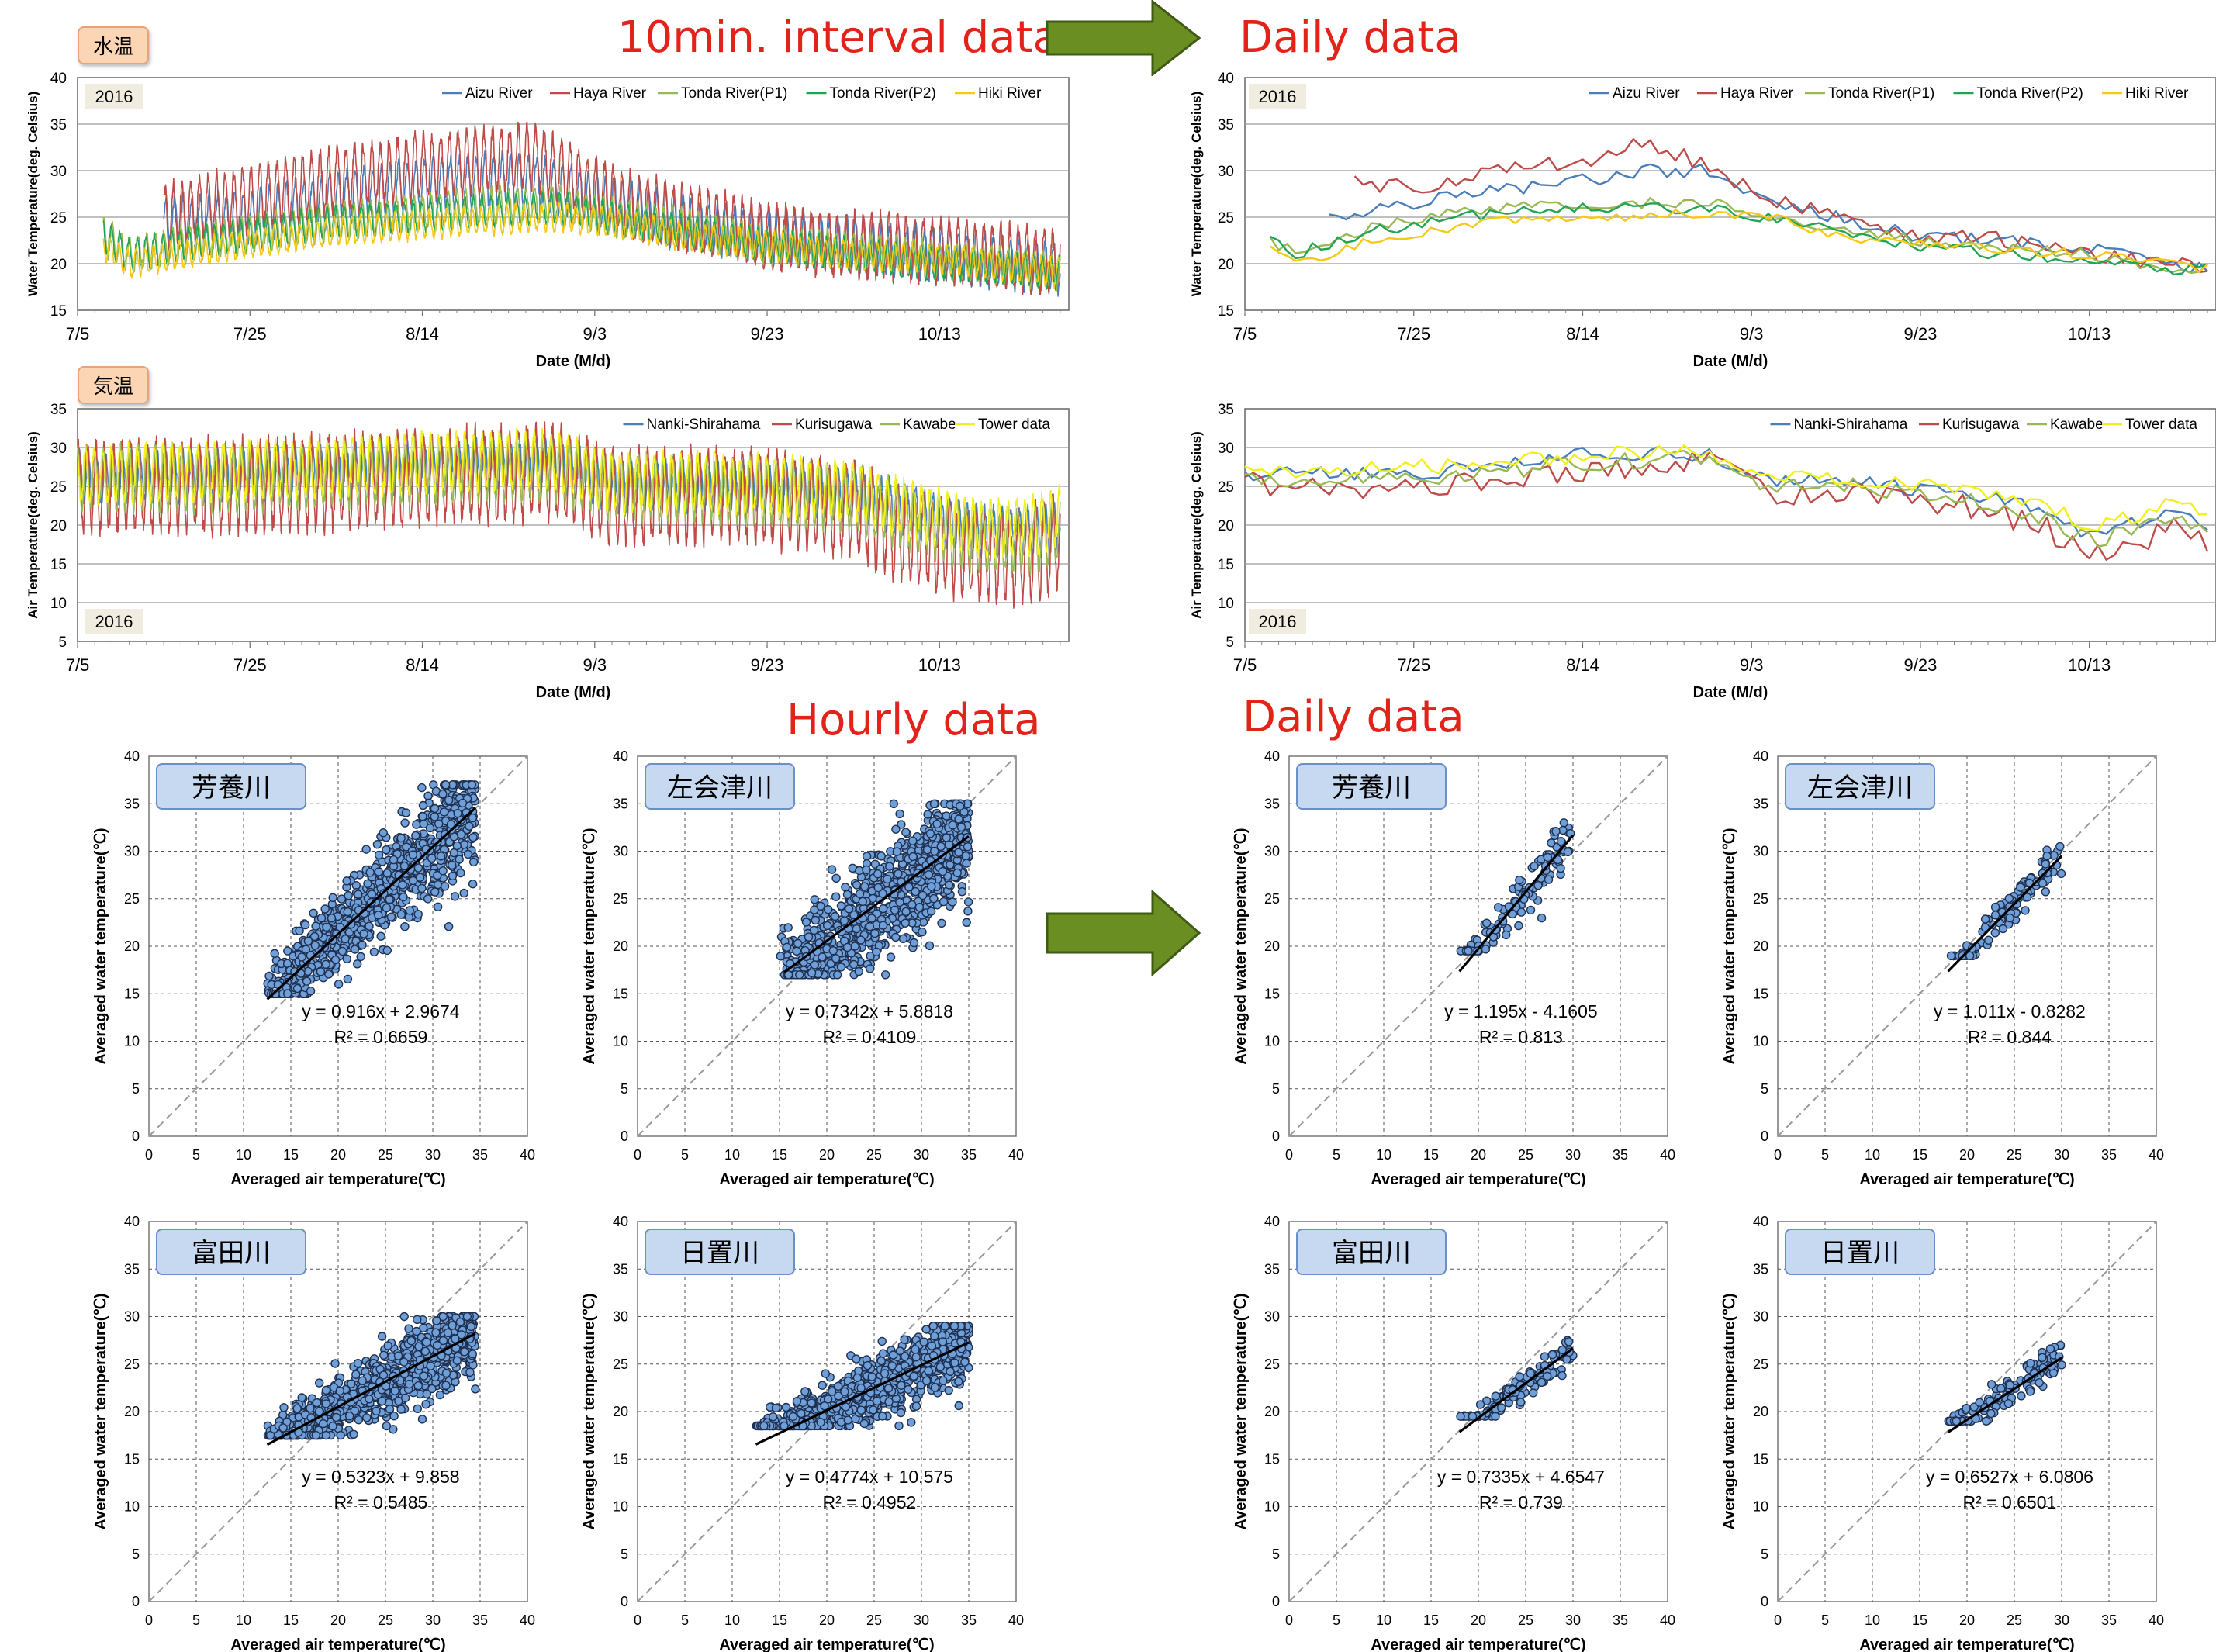 This screenshot has width=2216, height=1652. Describe the element at coordinates (1371, 1252) in the screenshot. I see `river-label-box: 富田川` at that location.